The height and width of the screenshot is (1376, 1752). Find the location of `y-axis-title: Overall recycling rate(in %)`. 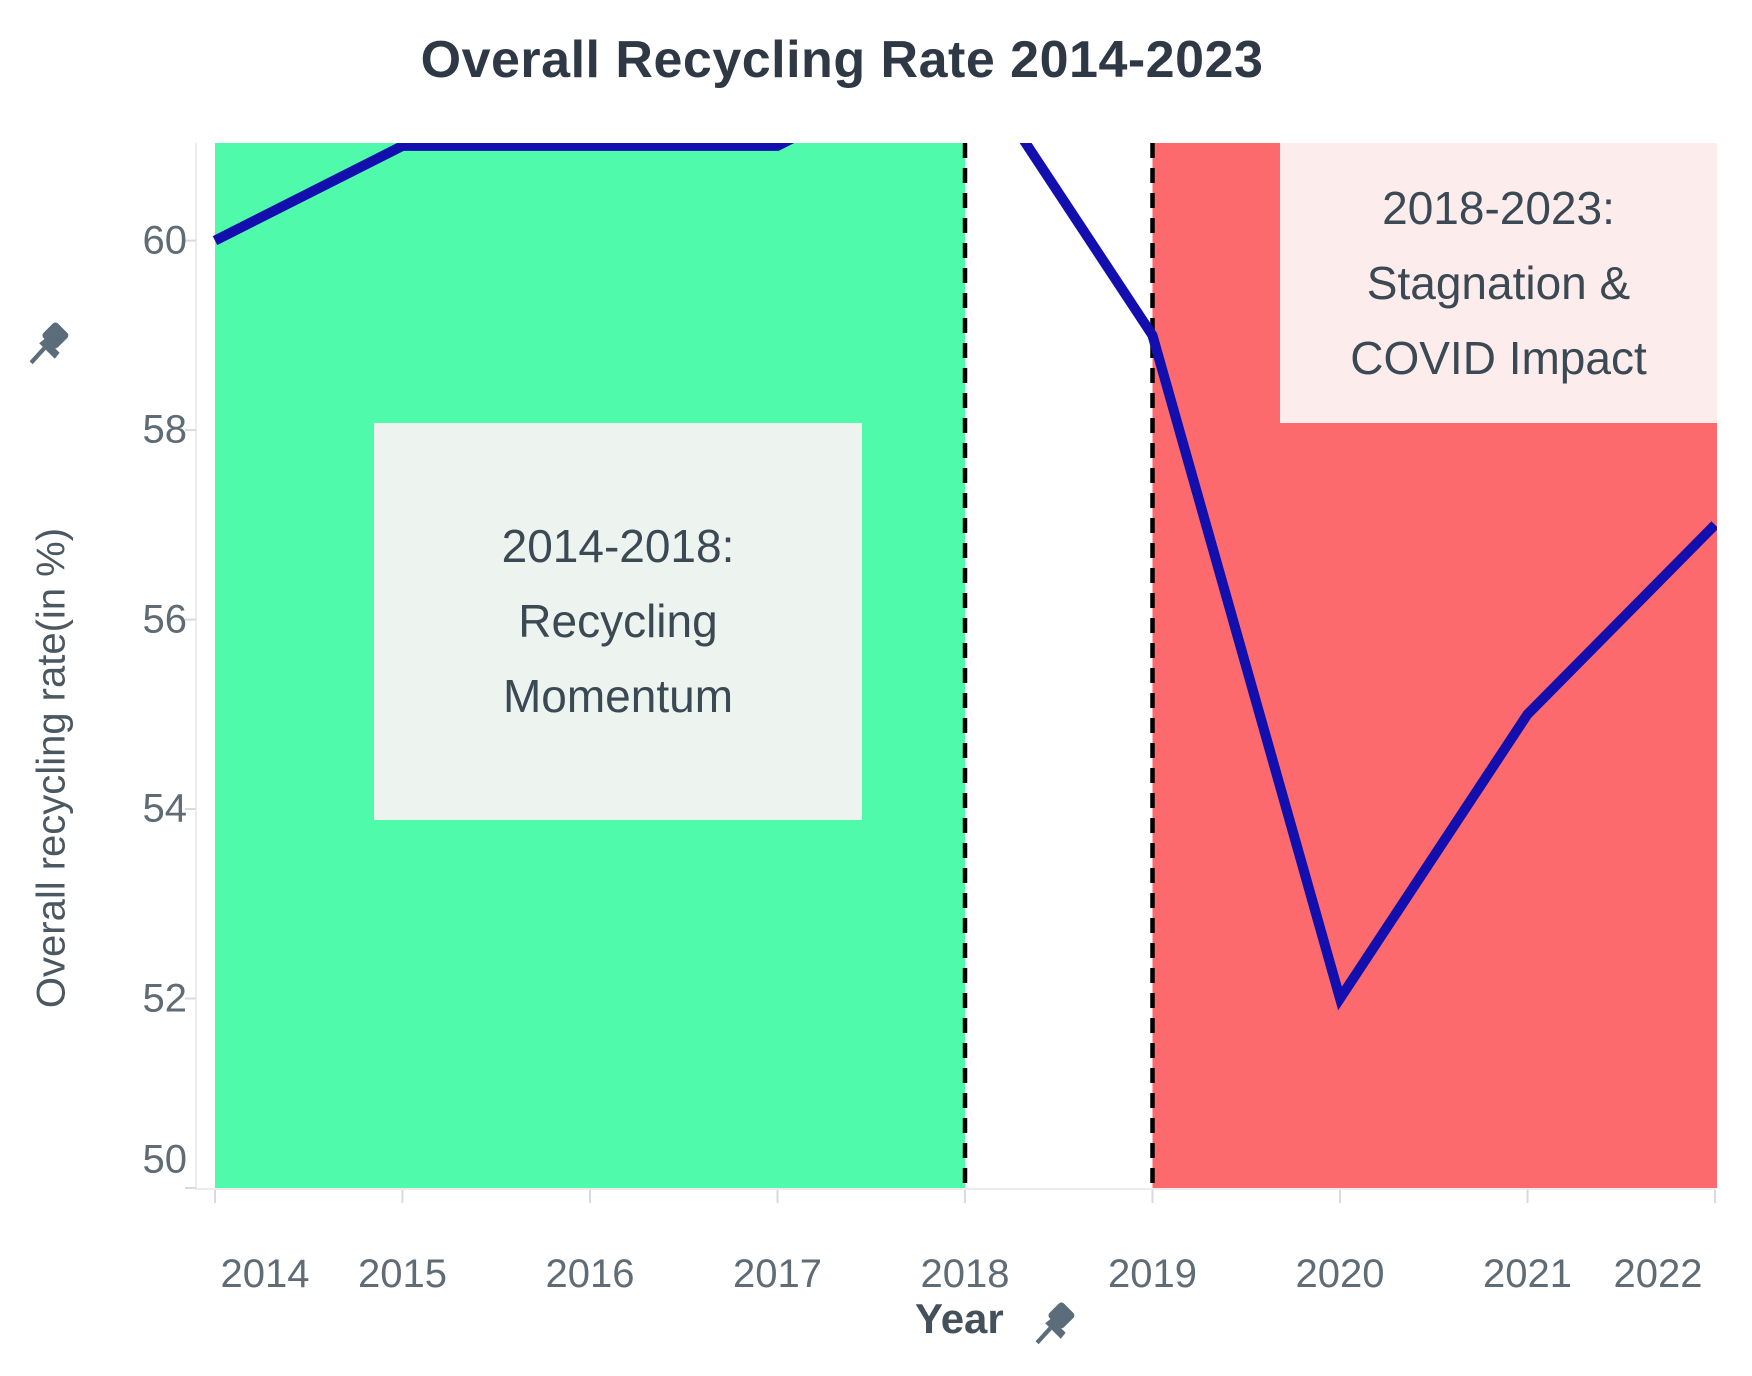

y-axis-title: Overall recycling rate(in %) is located at coordinates (51, 768).